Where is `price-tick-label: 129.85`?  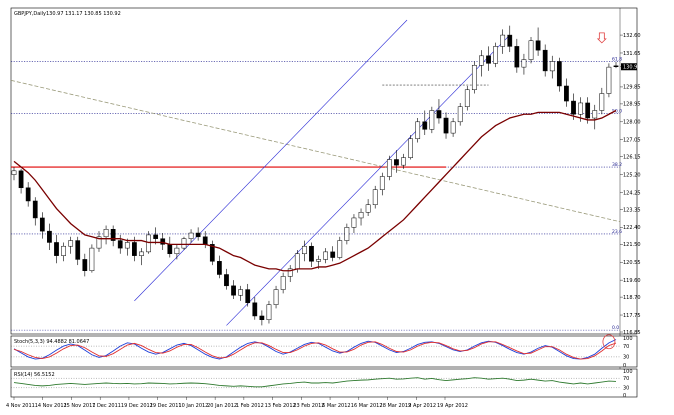
price-tick-label: 129.85 is located at coordinates (632, 88).